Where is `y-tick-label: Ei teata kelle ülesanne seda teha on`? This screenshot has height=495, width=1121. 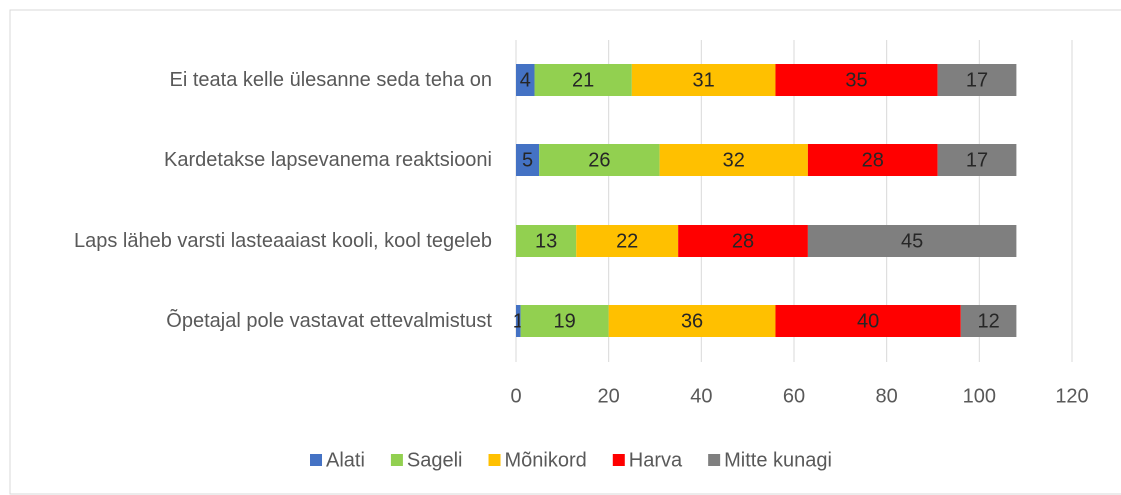
y-tick-label: Ei teata kelle ülesanne seda teha on is located at coordinates (330, 80).